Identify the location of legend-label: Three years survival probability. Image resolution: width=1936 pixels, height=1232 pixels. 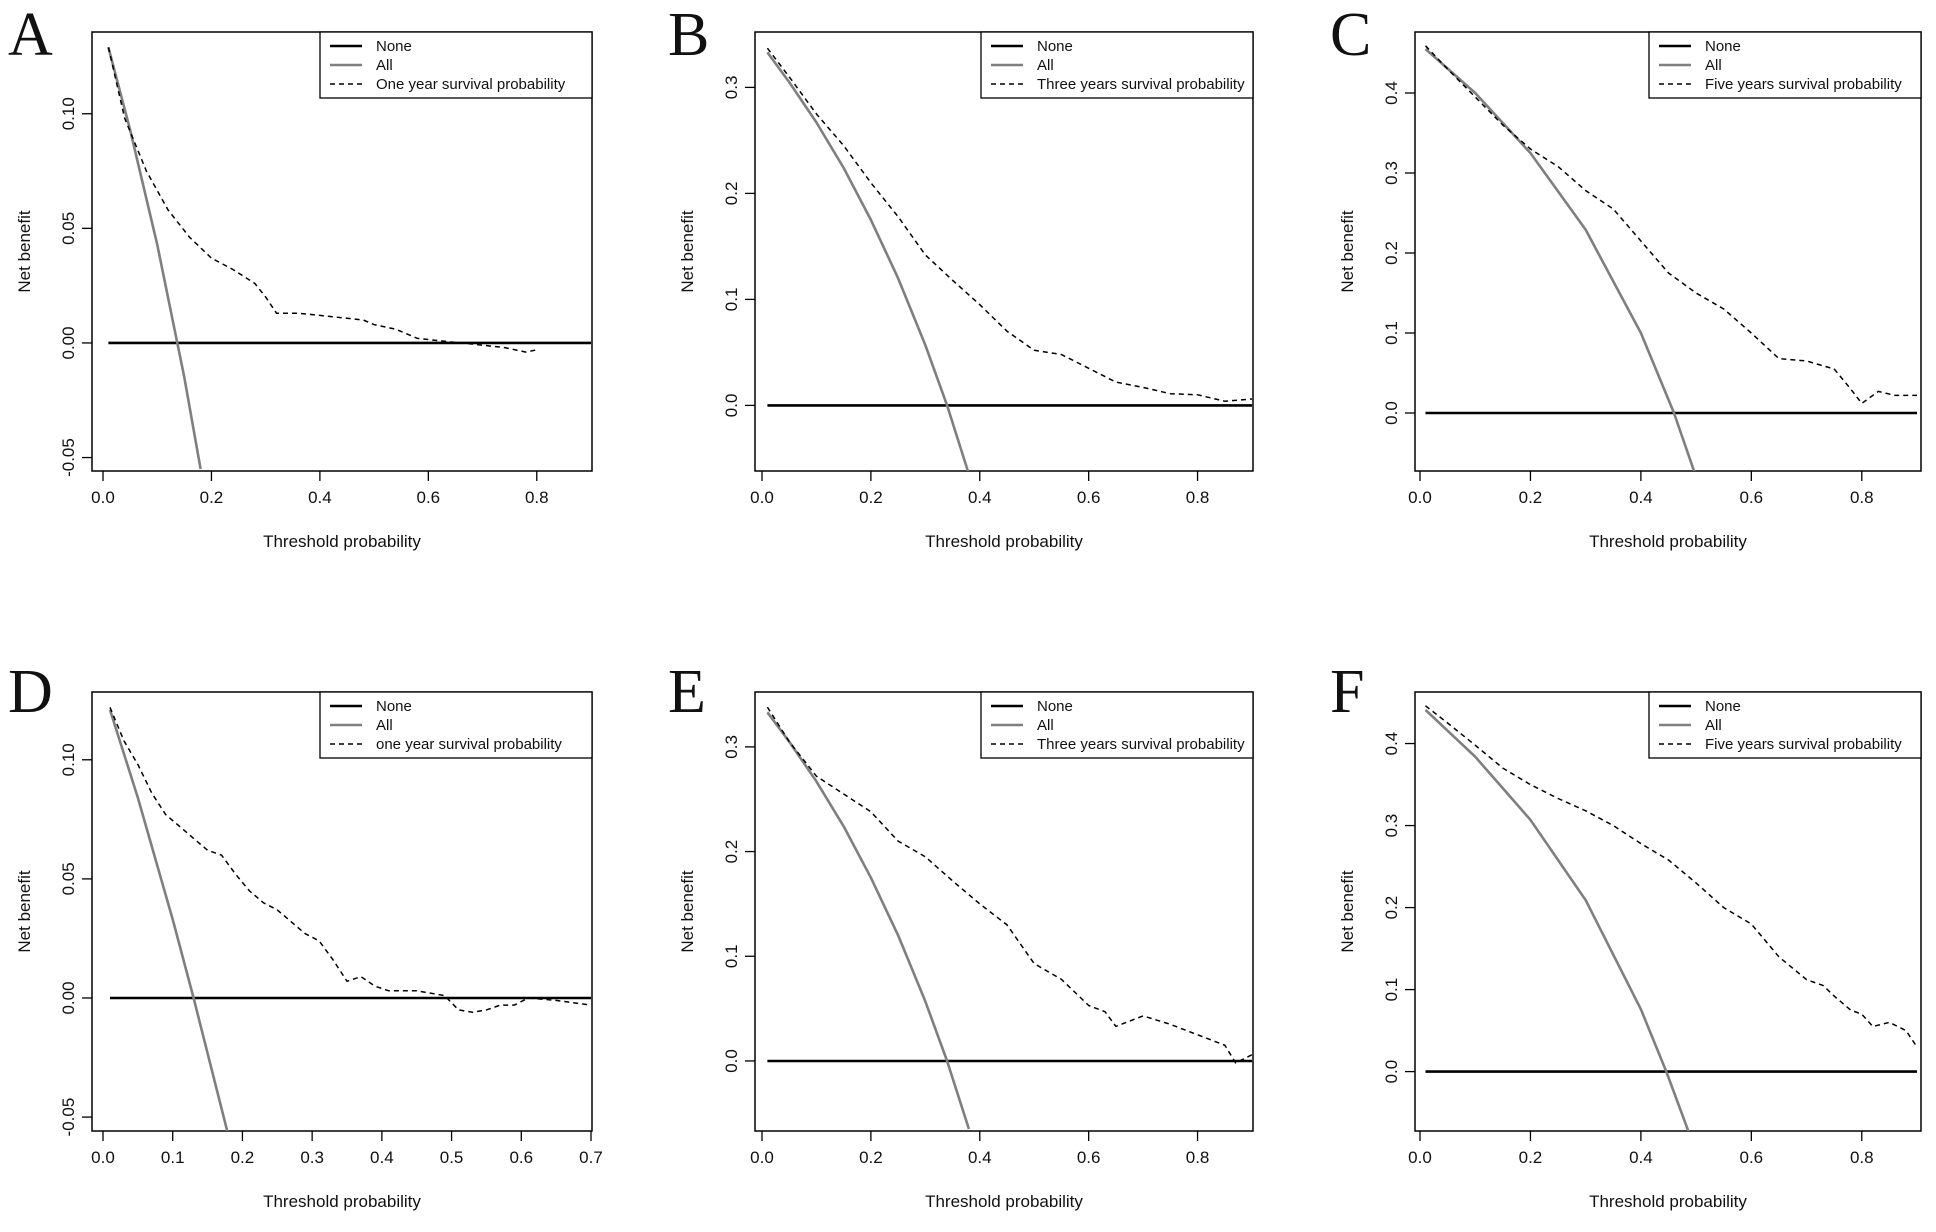
(1141, 744).